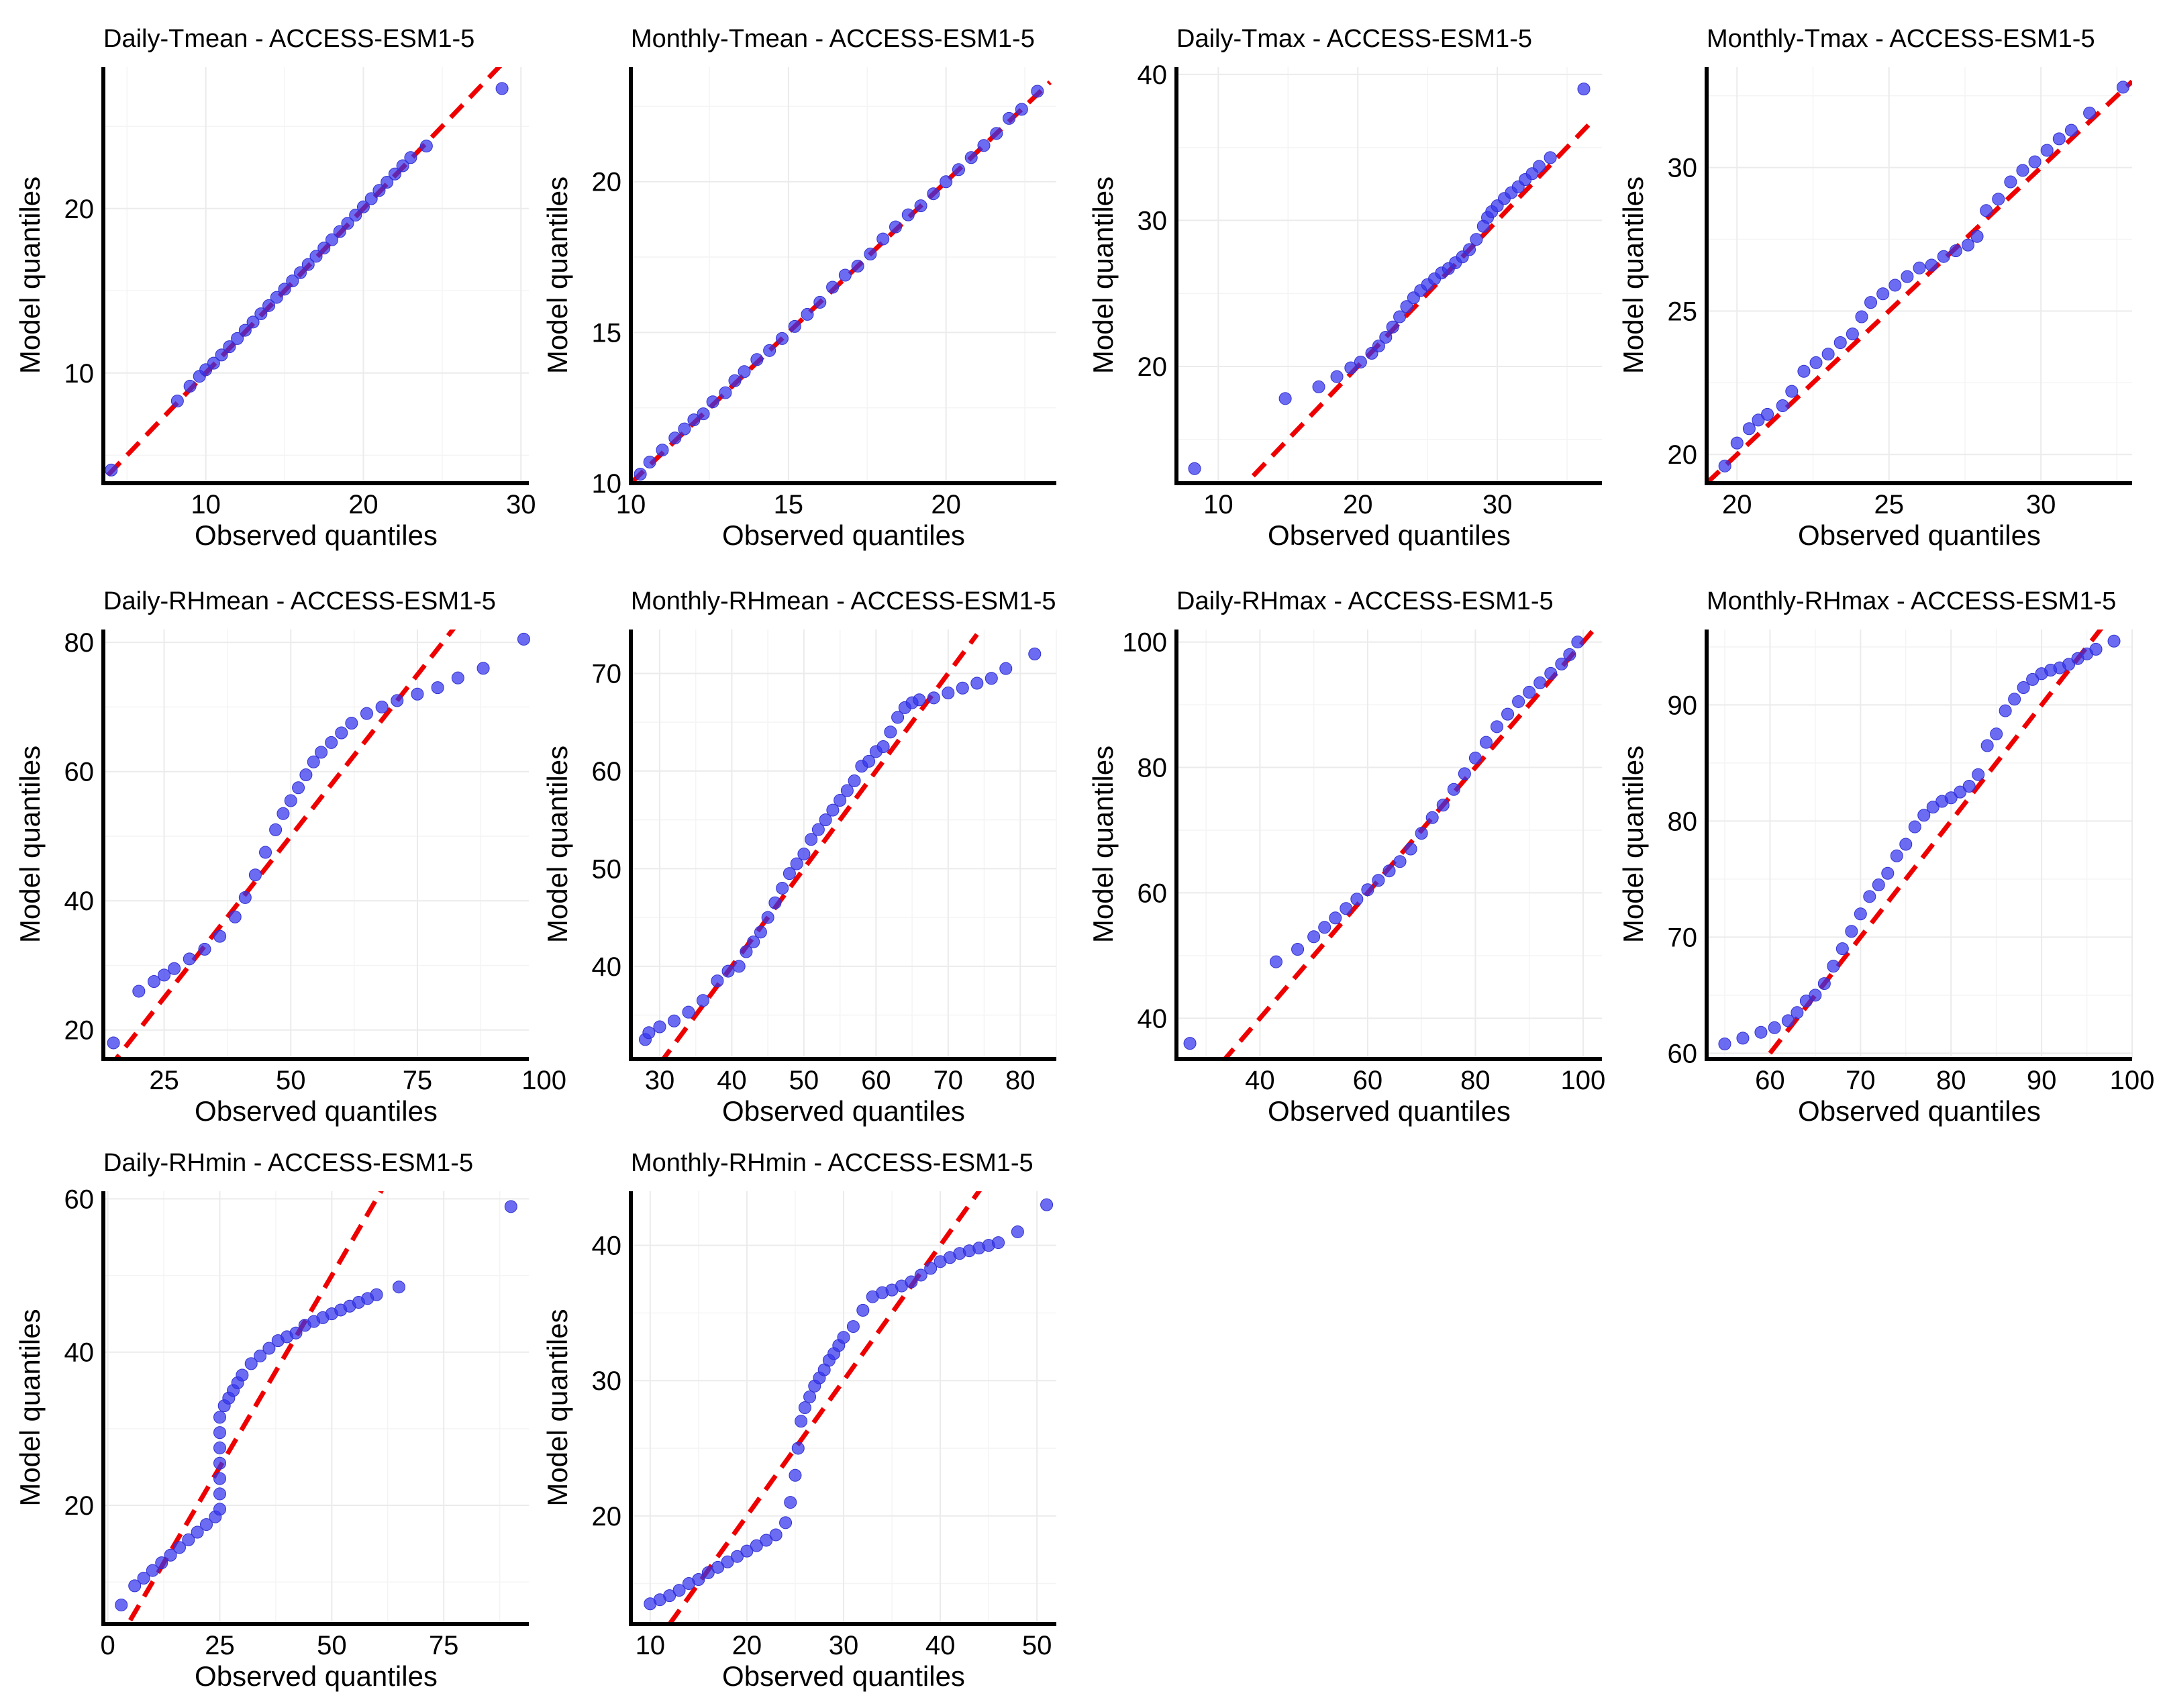 The width and height of the screenshot is (2165, 1708). I want to click on y-tick-label: 80, so click(79, 643).